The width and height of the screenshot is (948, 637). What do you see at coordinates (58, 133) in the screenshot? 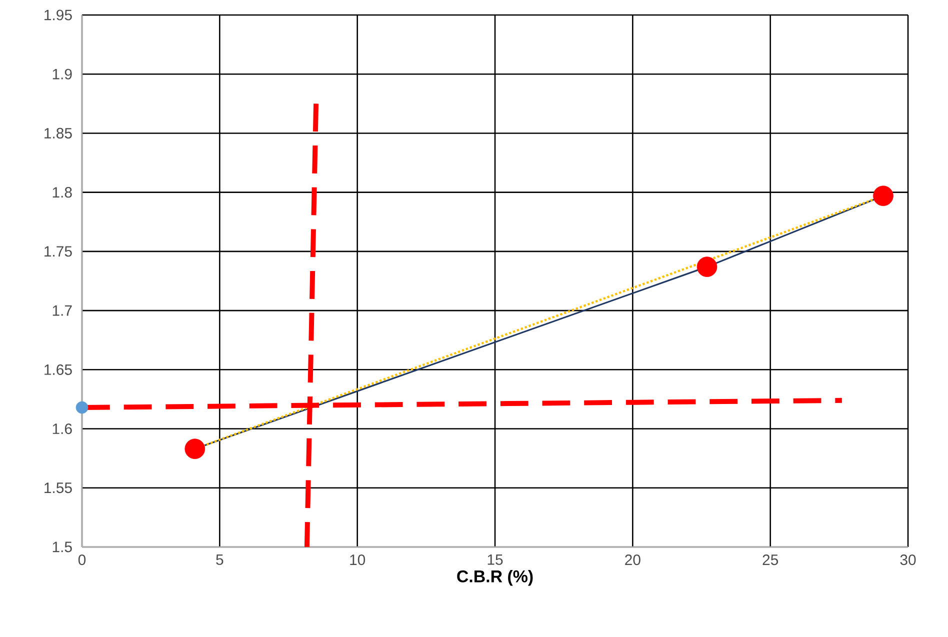
I see `y-tick-label: 1.85` at bounding box center [58, 133].